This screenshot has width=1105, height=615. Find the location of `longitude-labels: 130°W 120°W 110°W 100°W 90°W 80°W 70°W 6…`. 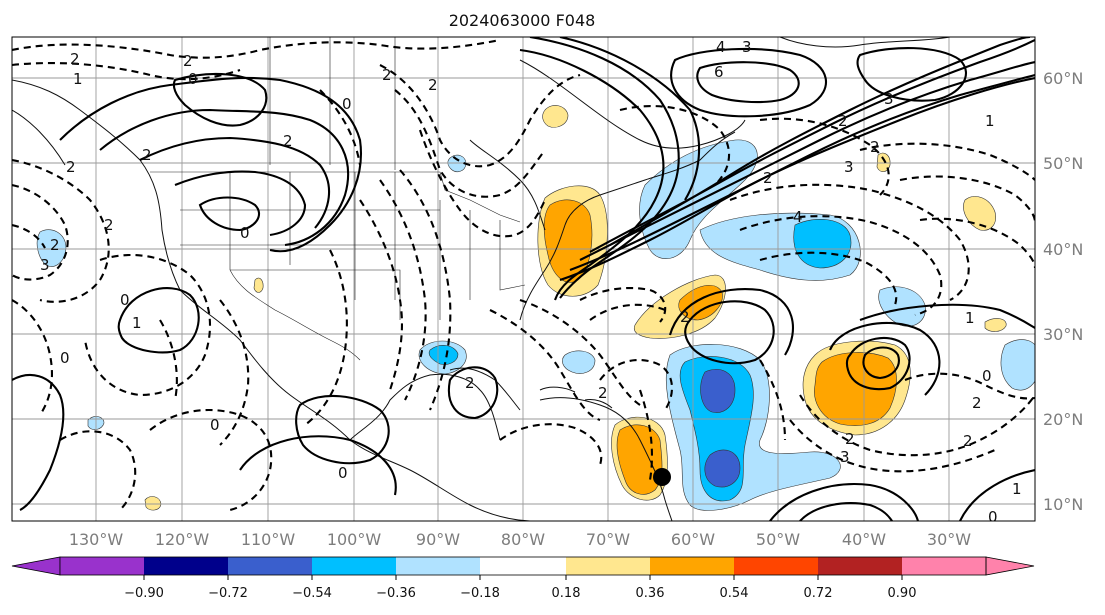

longitude-labels: 130°W 120°W 110°W 100°W 90°W 80°W 70°W 6… is located at coordinates (520, 539).